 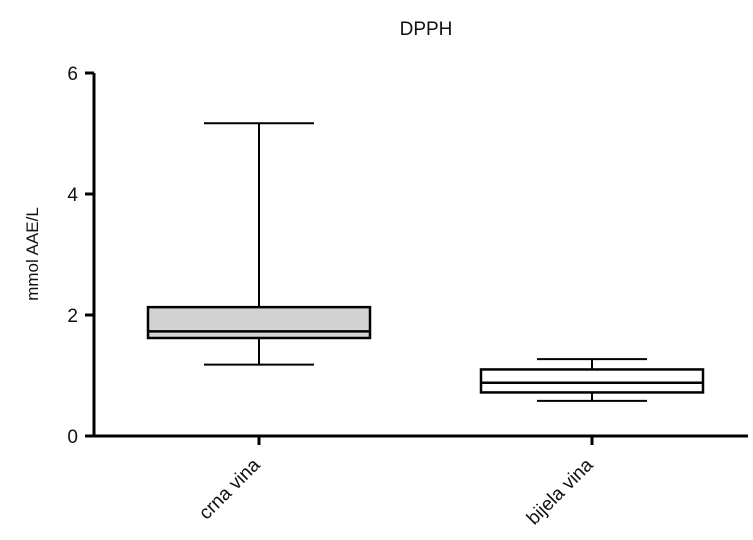 I want to click on x-ticks: crna vina bijela vina, so click(x=396, y=482).